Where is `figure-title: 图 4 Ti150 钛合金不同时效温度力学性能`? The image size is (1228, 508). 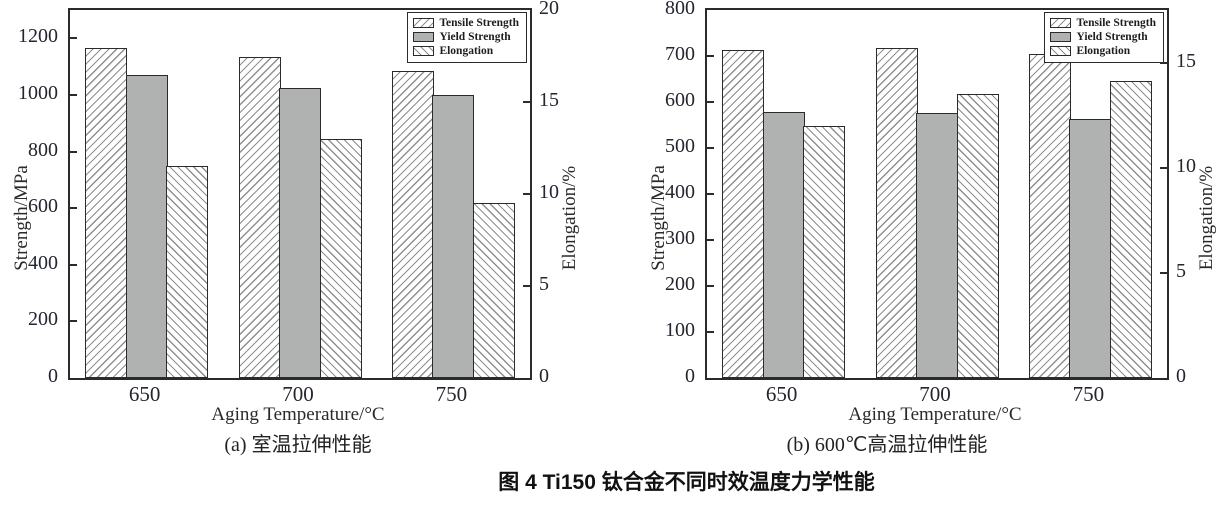 figure-title: 图 4 Ti150 钛合金不同时效温度力学性能 is located at coordinates (686, 482).